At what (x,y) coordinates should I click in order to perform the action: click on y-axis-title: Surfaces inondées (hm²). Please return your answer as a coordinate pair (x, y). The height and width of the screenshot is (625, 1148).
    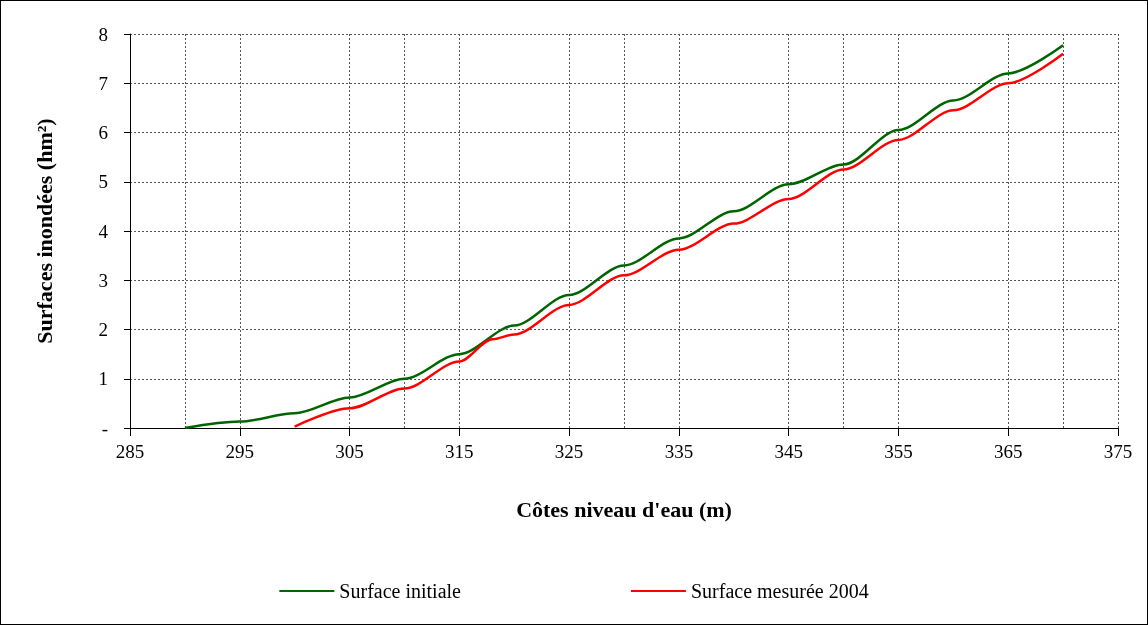
    Looking at the image, I should click on (44, 231).